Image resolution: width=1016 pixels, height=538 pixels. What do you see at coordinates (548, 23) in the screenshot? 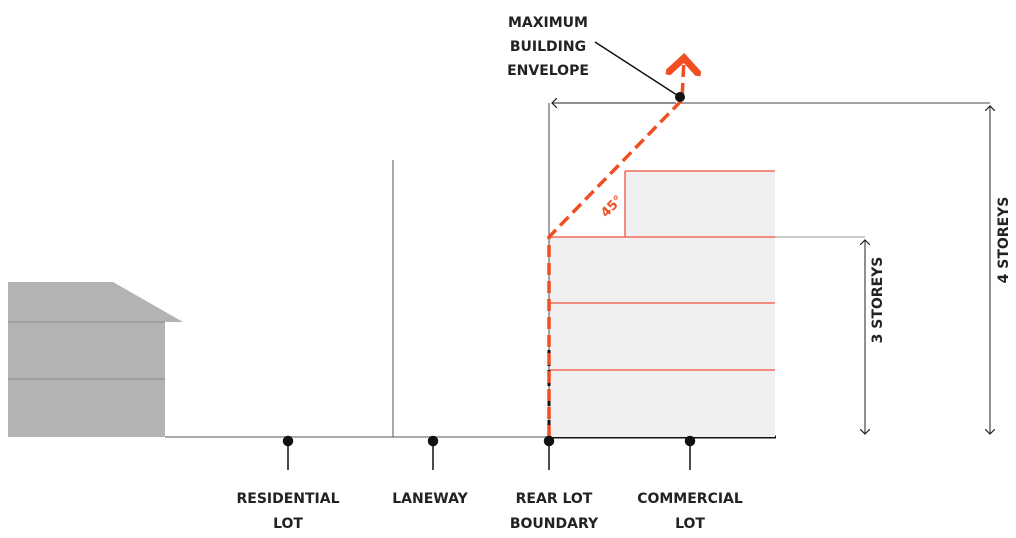
I see `envelope-label: MAXIMUM` at bounding box center [548, 23].